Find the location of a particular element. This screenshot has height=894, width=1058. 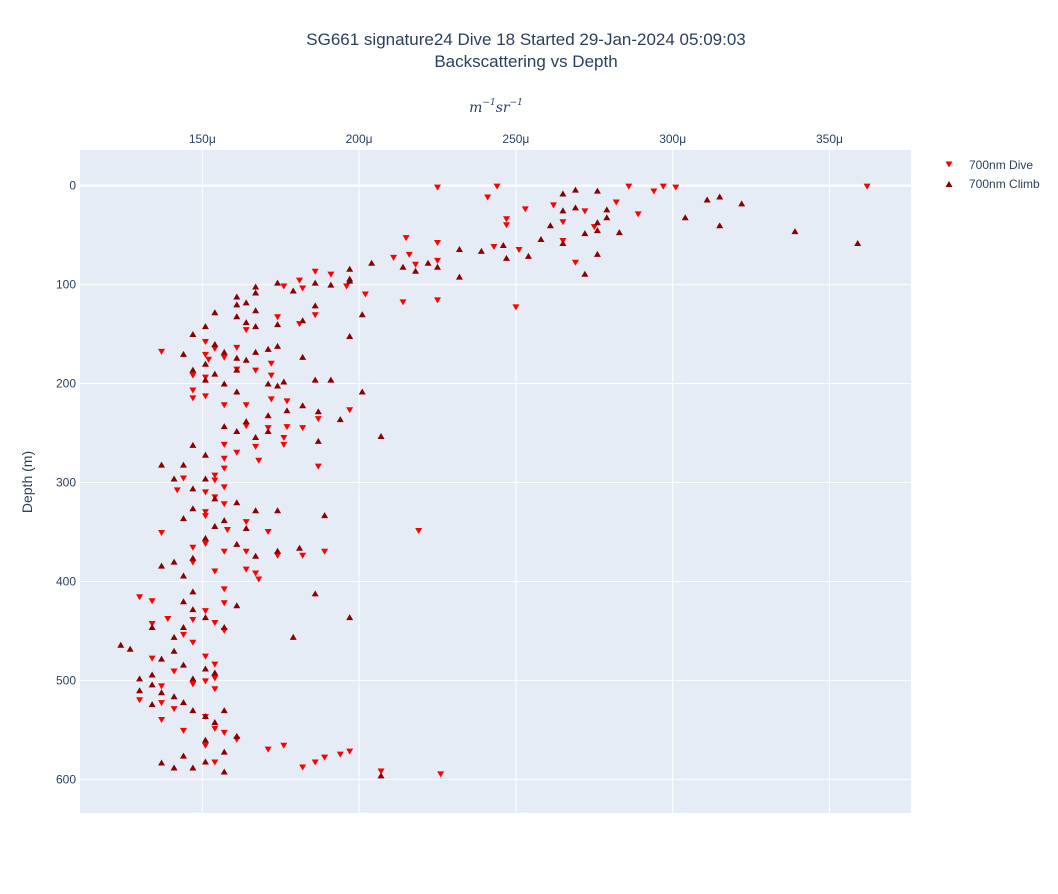

legend-item-dive: 700nm Dive is located at coordinates (989, 165).